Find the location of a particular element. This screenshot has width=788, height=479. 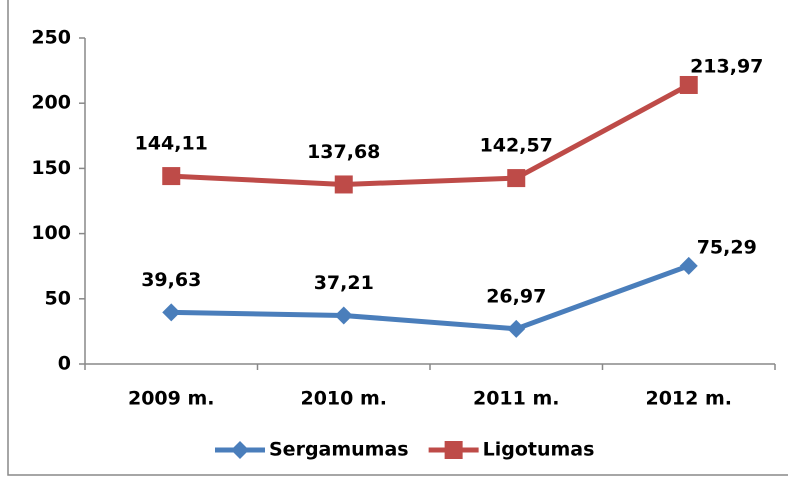

data-label: 144,11 is located at coordinates (171, 144).